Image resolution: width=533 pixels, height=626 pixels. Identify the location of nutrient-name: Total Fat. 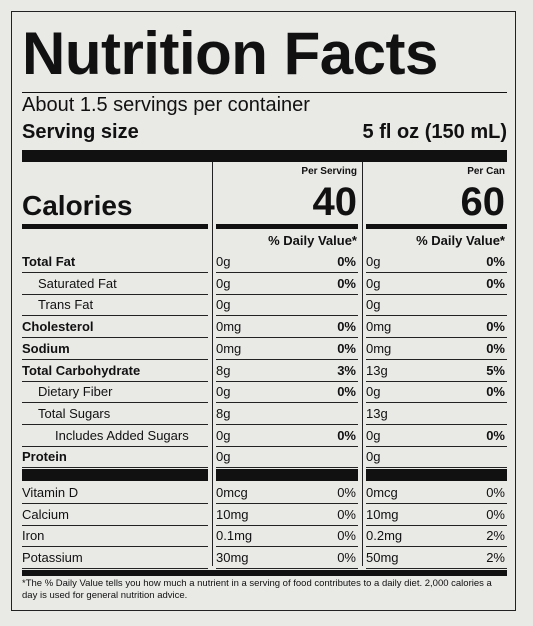
(49, 261).